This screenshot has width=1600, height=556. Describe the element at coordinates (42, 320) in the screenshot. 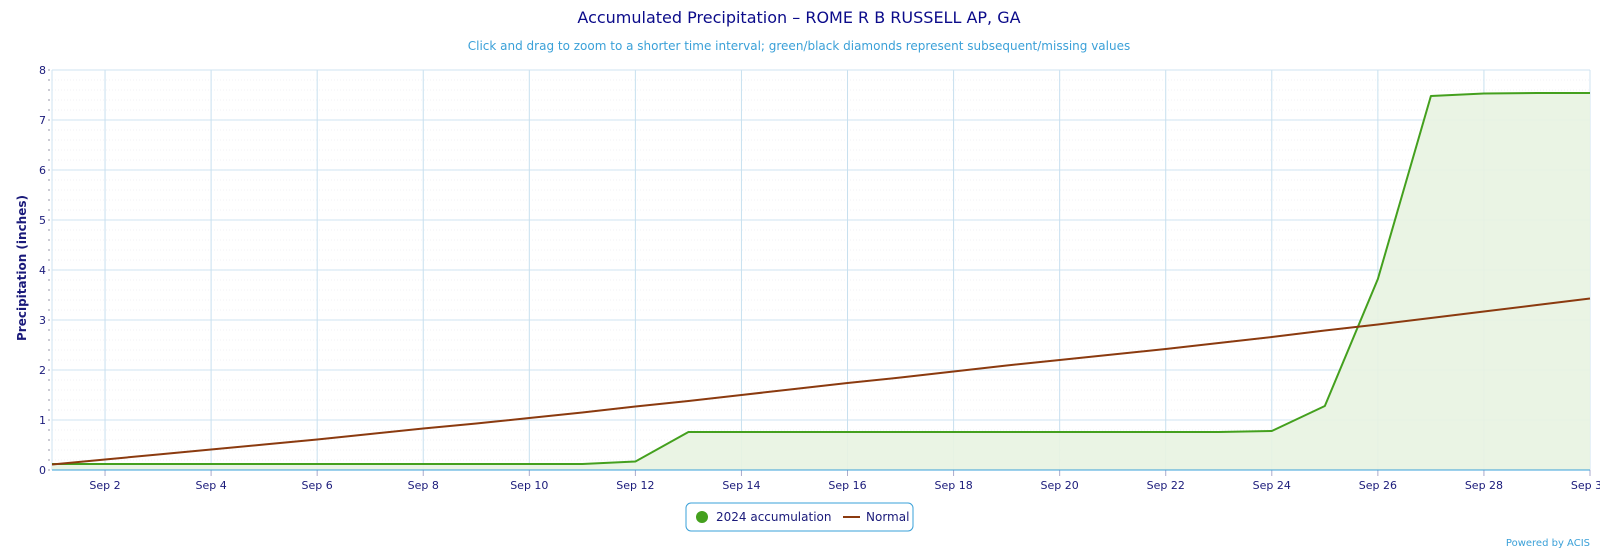

I see `y-tick-label: 3` at that location.